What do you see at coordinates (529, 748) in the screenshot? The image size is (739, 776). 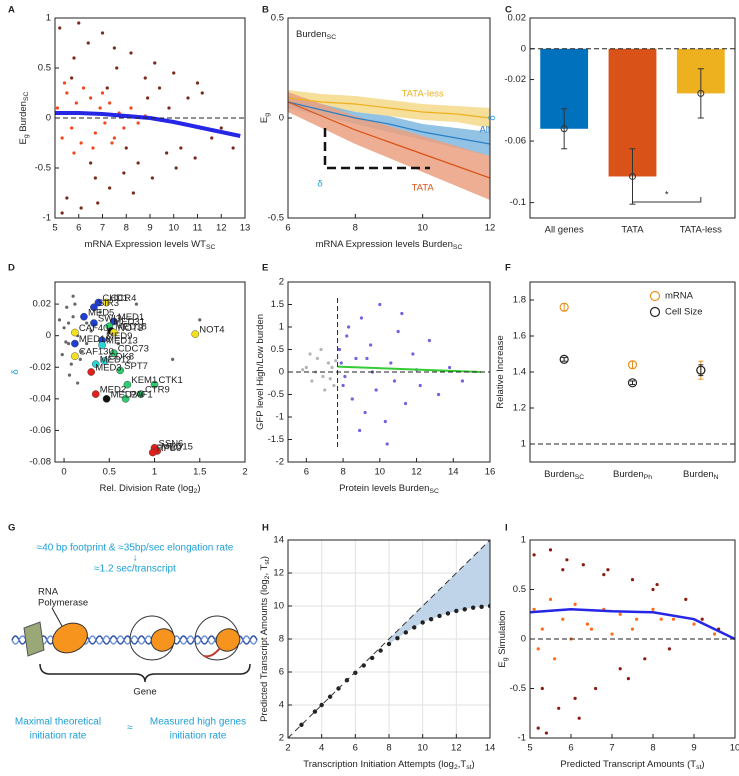 I see `x-tick-label: 5` at bounding box center [529, 748].